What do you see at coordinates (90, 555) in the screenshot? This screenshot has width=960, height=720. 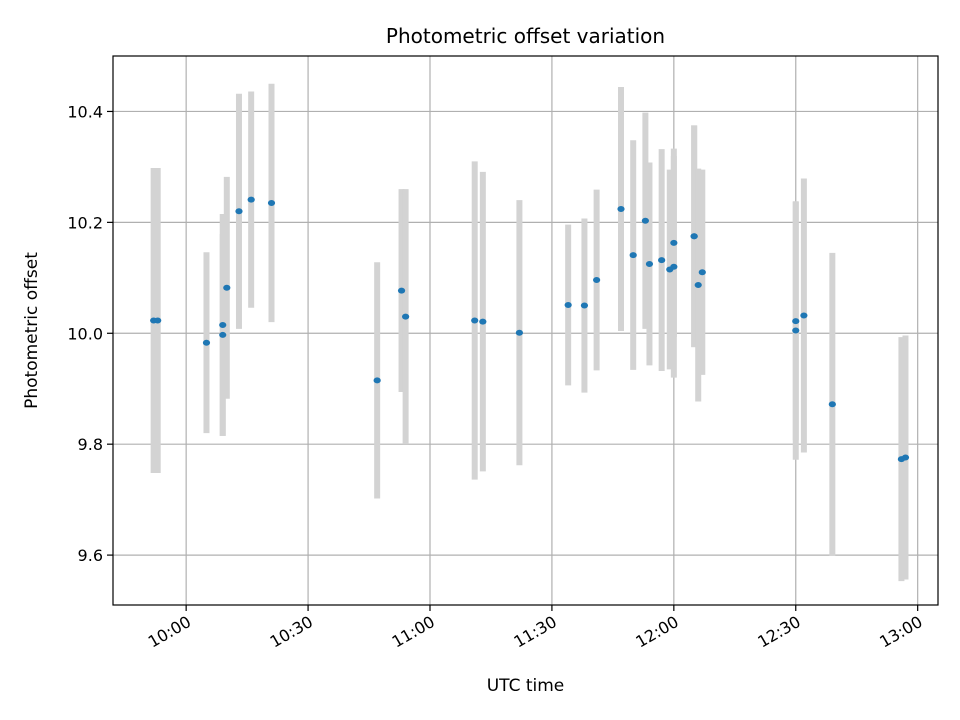 I see `y-tick-label: 9.6` at bounding box center [90, 555].